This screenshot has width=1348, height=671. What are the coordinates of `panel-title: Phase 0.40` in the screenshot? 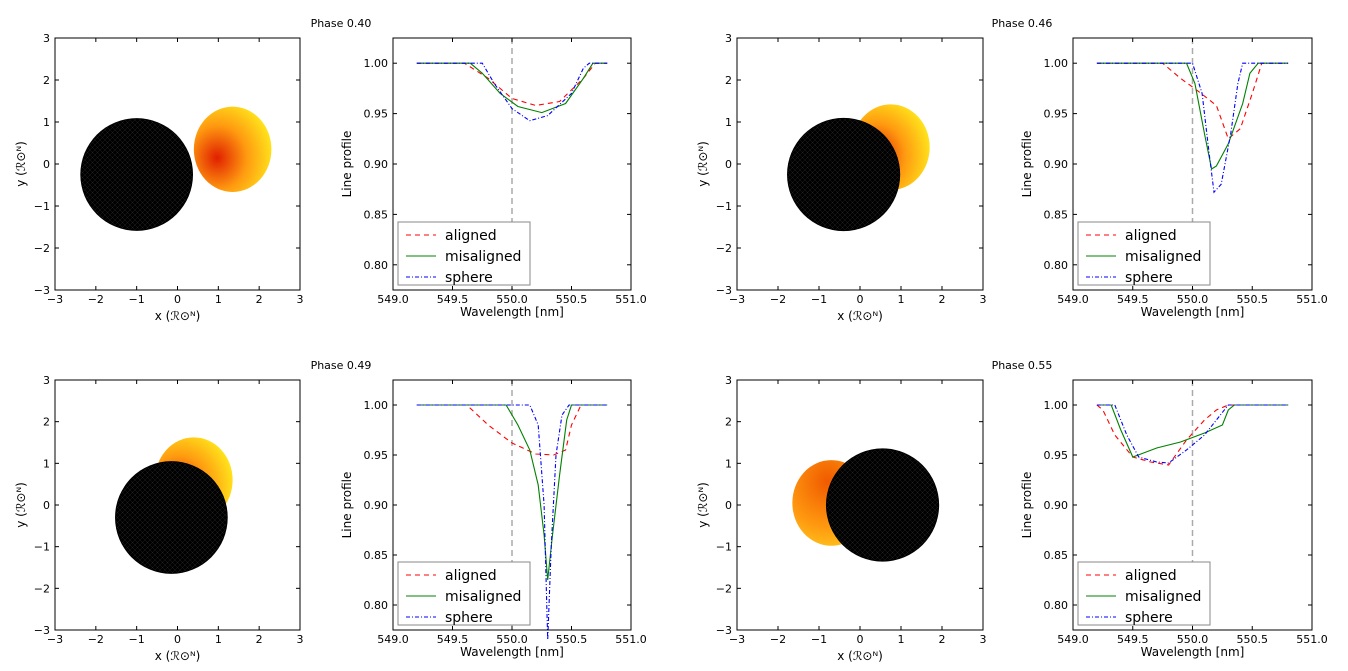 It's located at (341, 23).